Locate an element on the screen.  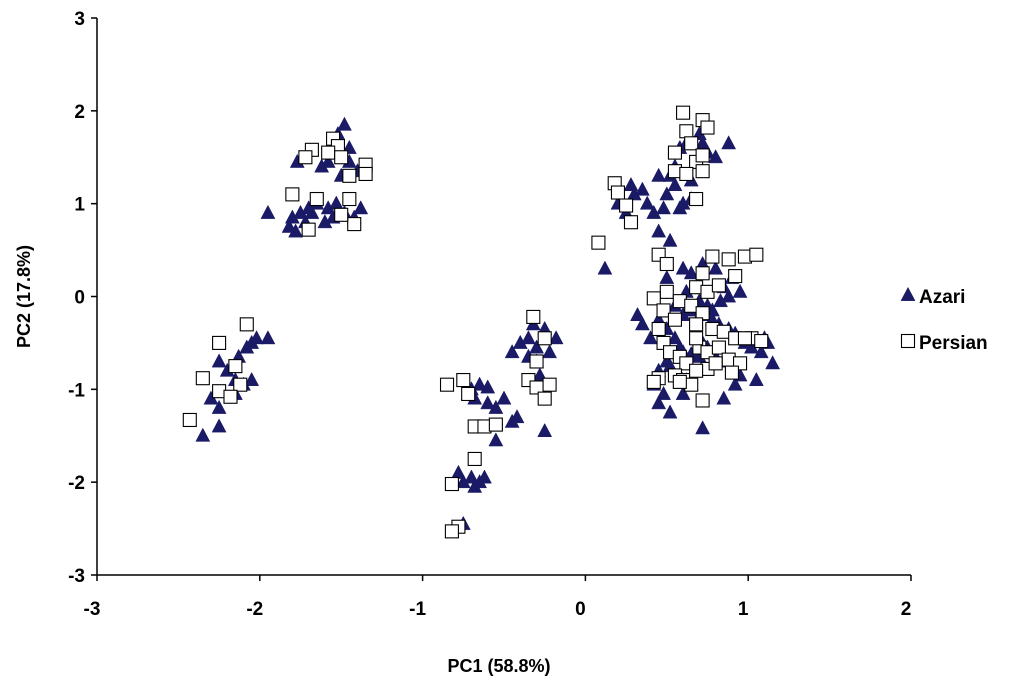
y-tick-label: 0 is located at coordinates (79, 298).